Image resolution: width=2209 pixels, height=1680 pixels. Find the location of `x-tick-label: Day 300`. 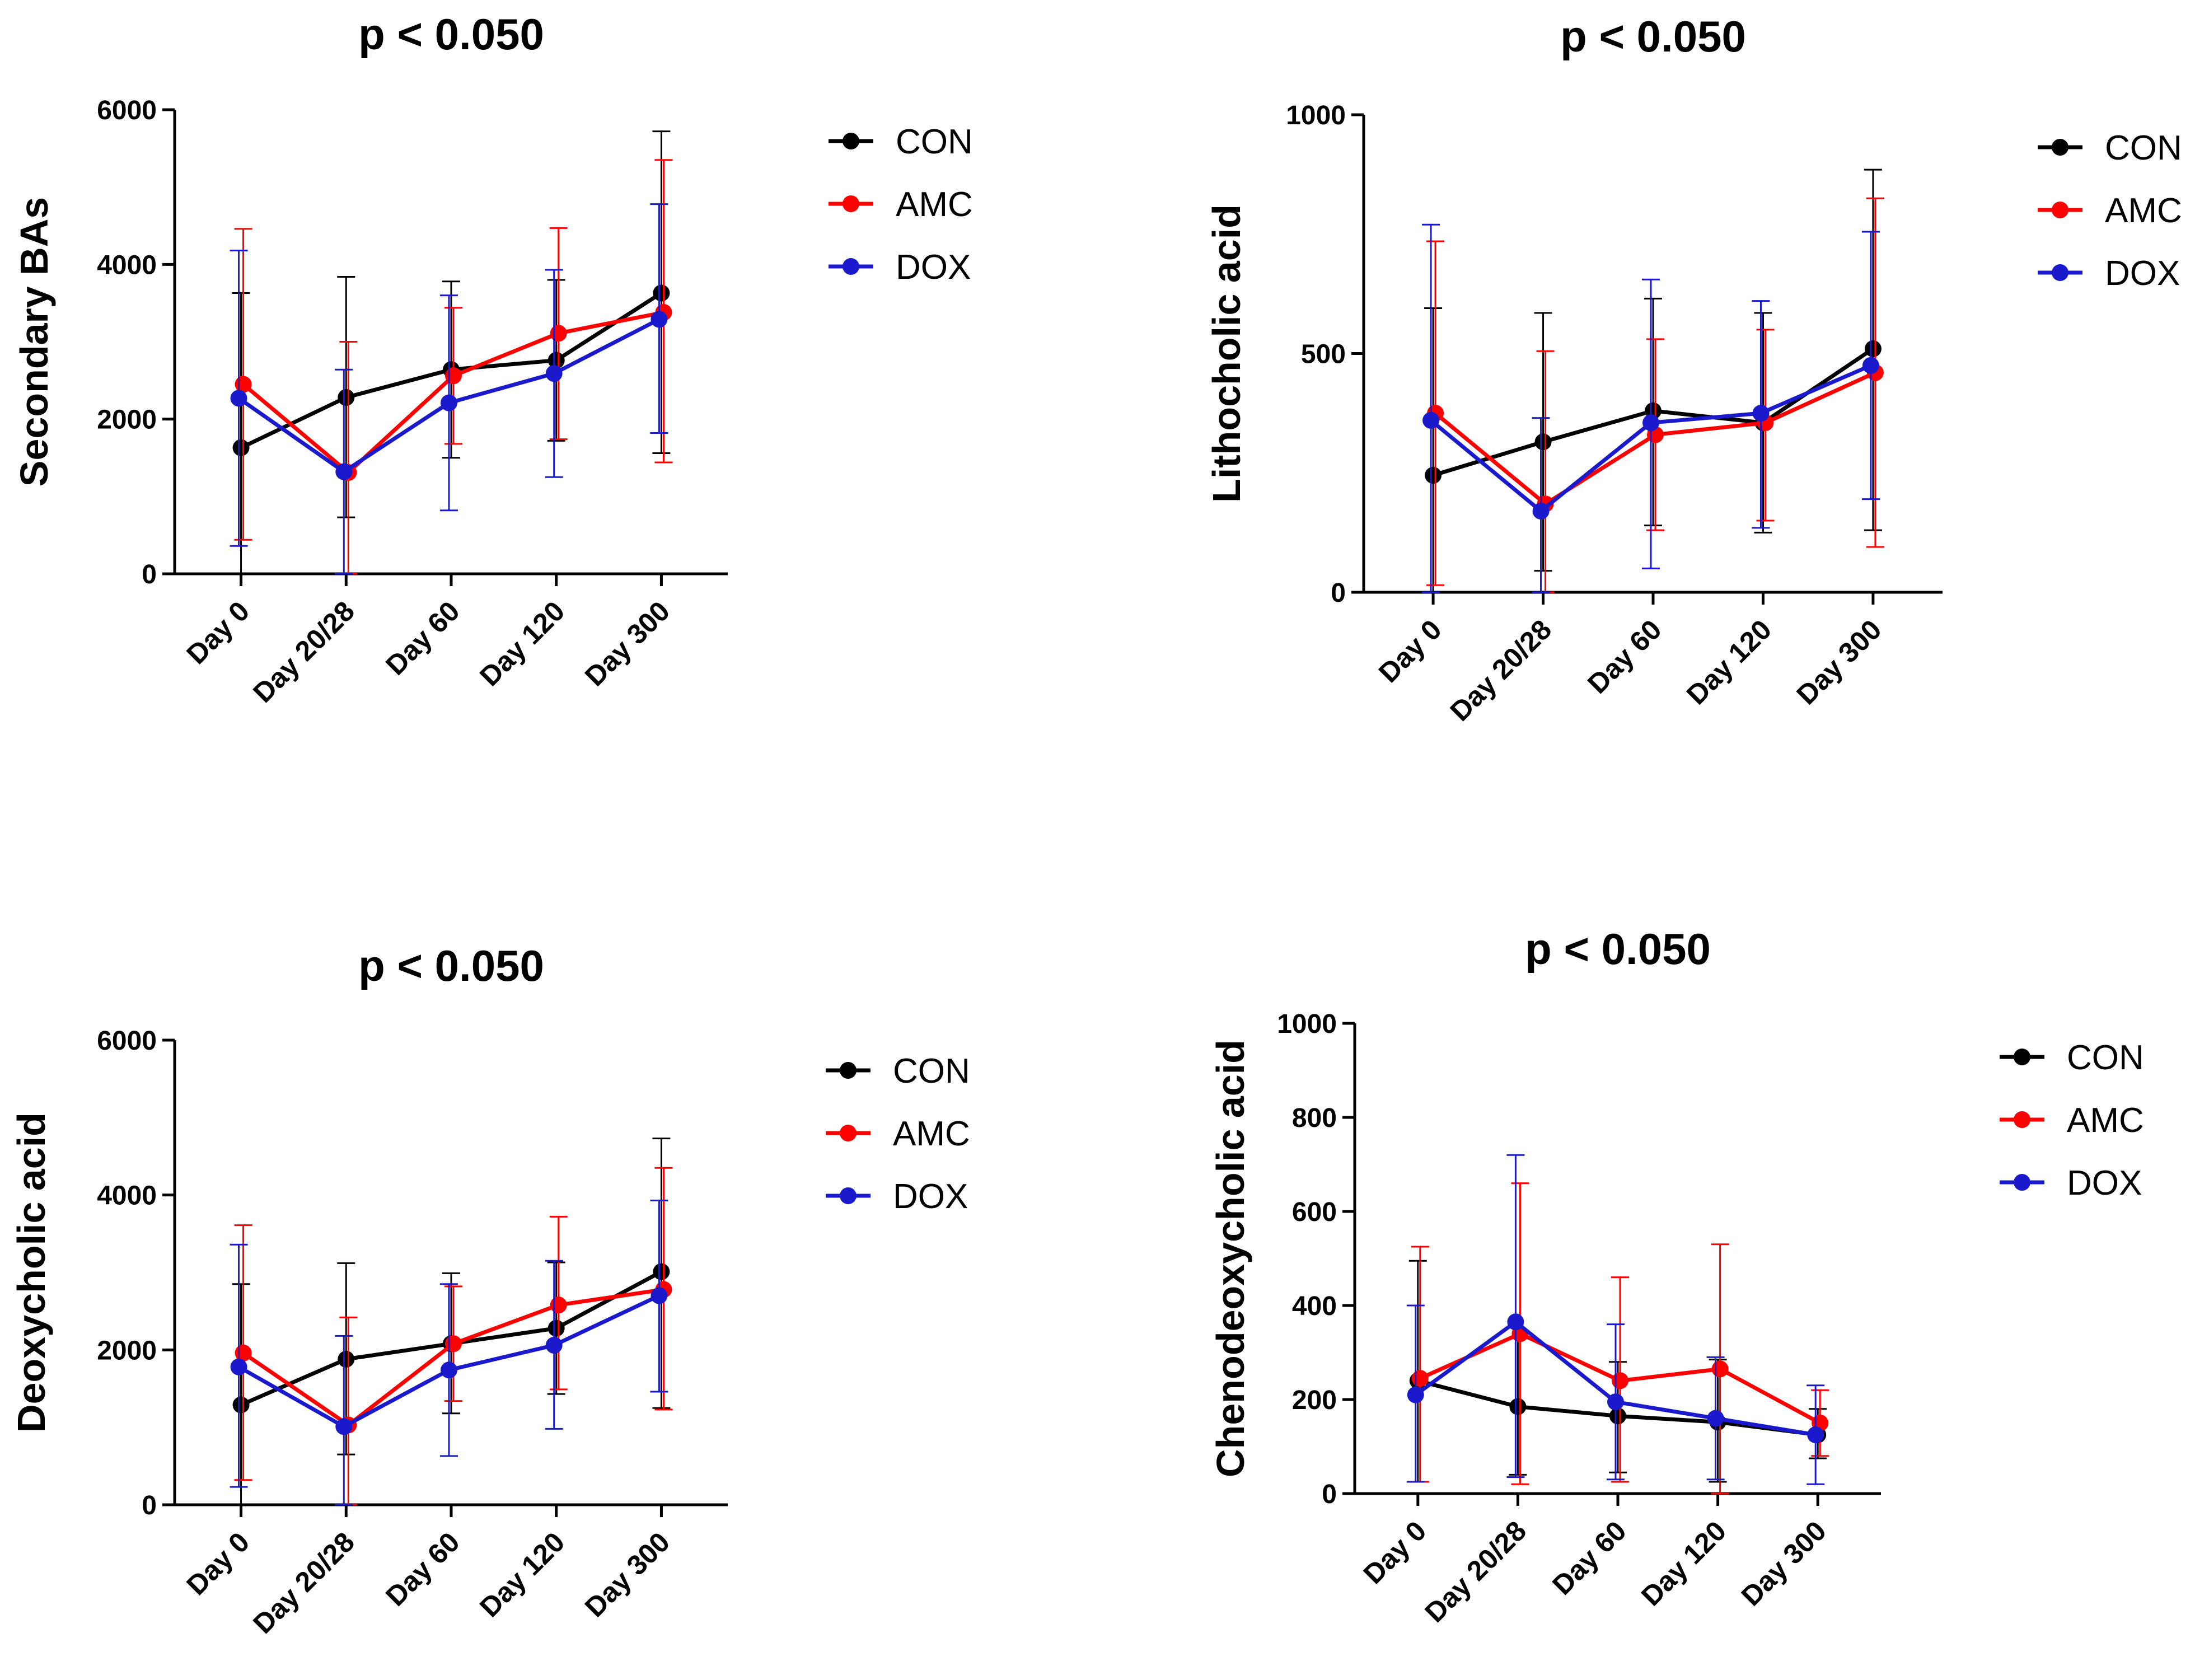

x-tick-label: Day 300 is located at coordinates (1783, 1563).